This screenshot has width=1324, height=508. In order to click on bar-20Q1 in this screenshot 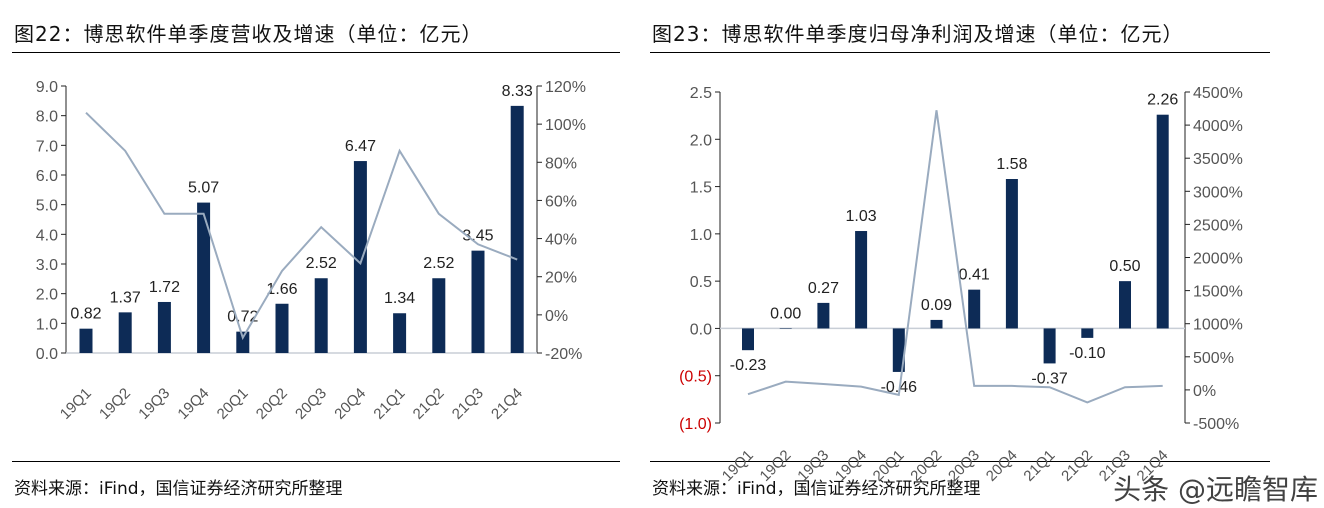, I will do `click(898, 350)`.